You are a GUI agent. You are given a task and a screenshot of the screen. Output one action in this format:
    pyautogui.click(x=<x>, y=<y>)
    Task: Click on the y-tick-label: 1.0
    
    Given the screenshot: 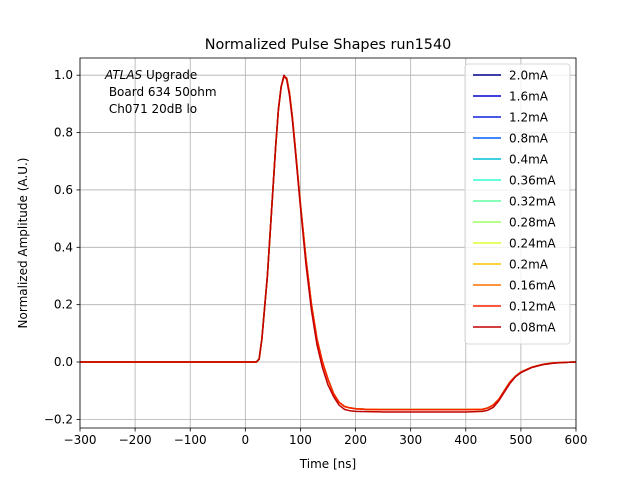 What is the action you would take?
    pyautogui.click(x=63, y=75)
    